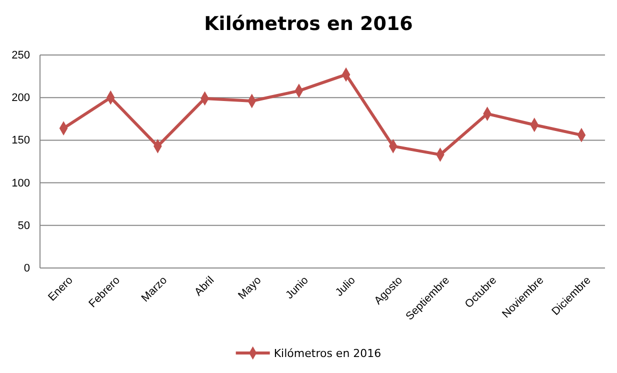 The image size is (617, 373). What do you see at coordinates (24, 226) in the screenshot?
I see `y-tick-label: 50` at bounding box center [24, 226].